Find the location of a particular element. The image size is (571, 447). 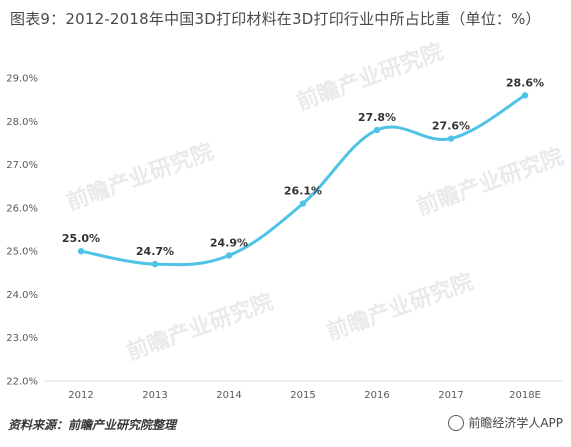

brand-label: 前瞻经济学人APP is located at coordinates (505, 422).